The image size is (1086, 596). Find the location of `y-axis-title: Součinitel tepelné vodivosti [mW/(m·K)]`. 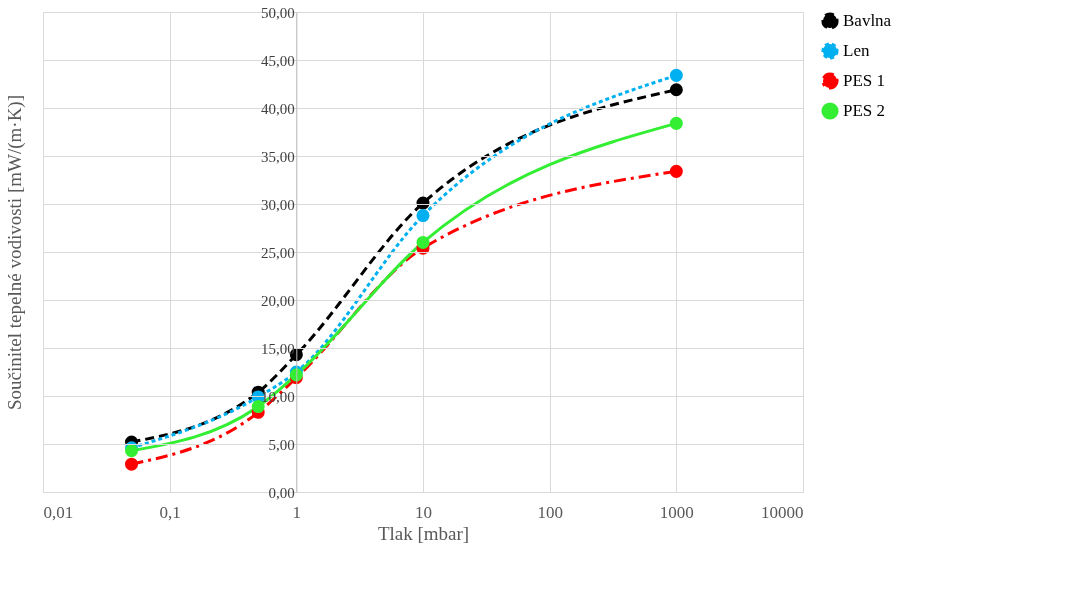

y-axis-title: Součinitel tepelné vodivosti [mW/(m·K)] is located at coordinates (15, 252).